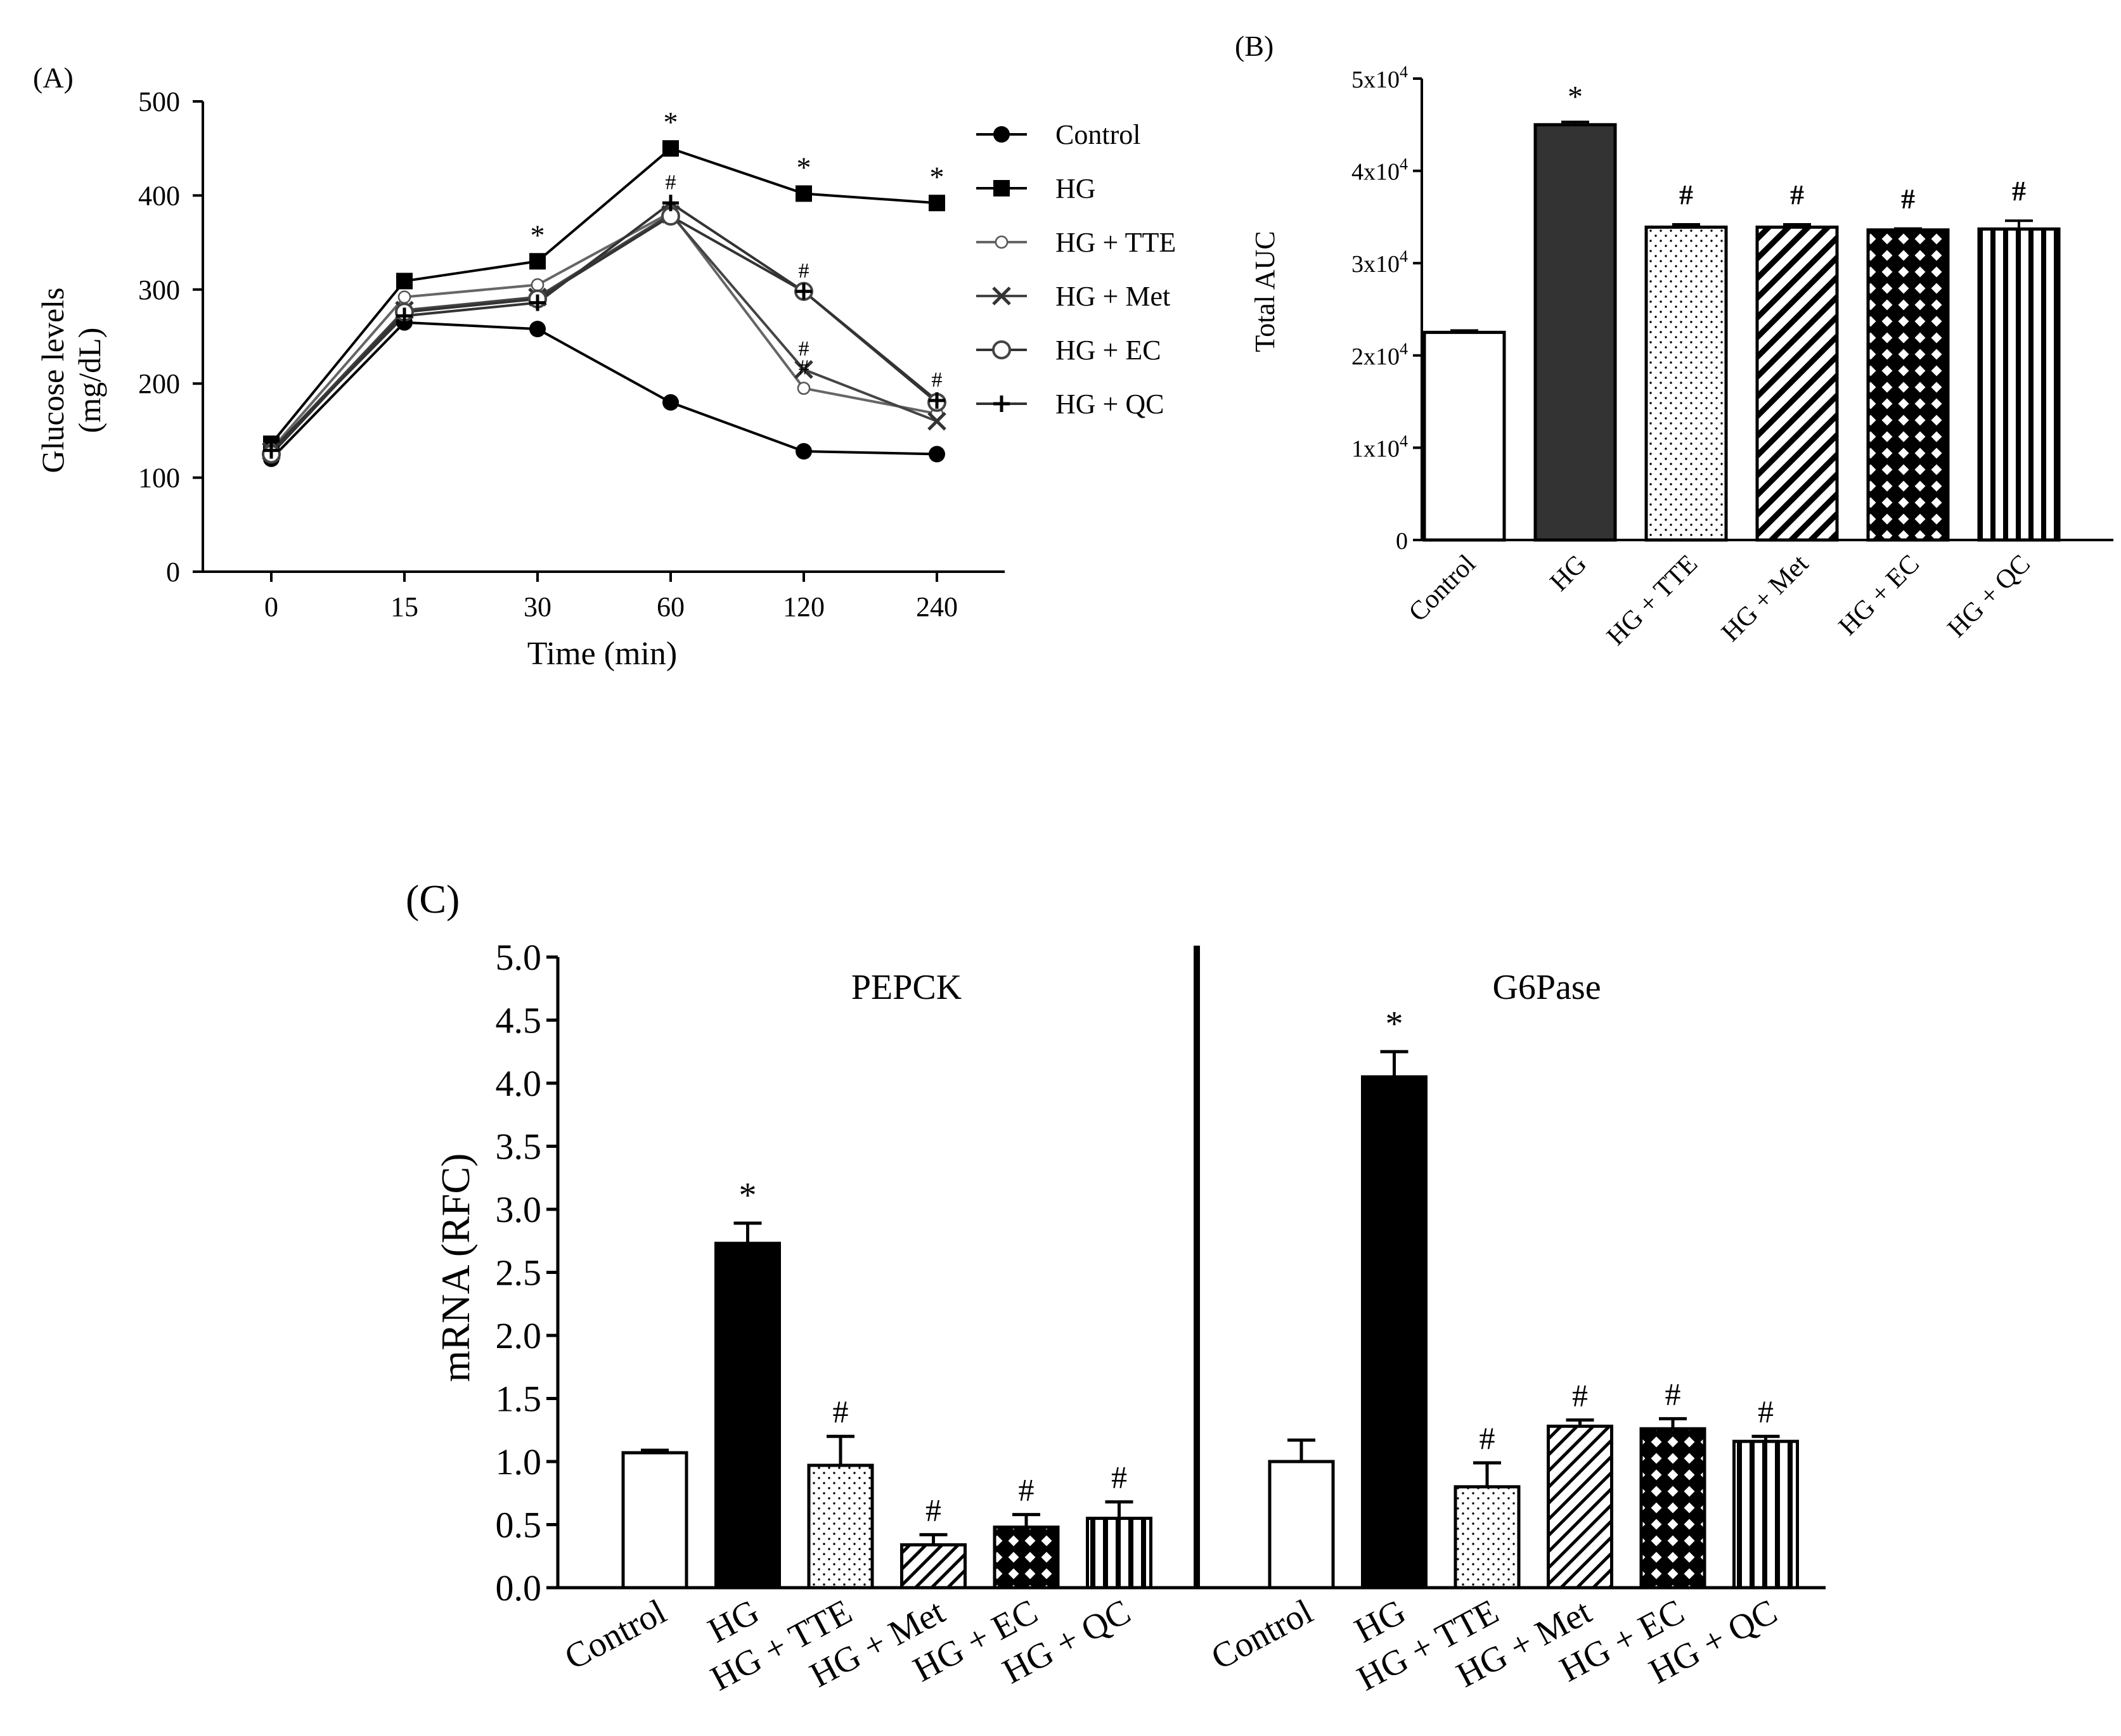  Describe the element at coordinates (1262, 1635) in the screenshot. I see `panel-c-x-tick-label: Control` at that location.